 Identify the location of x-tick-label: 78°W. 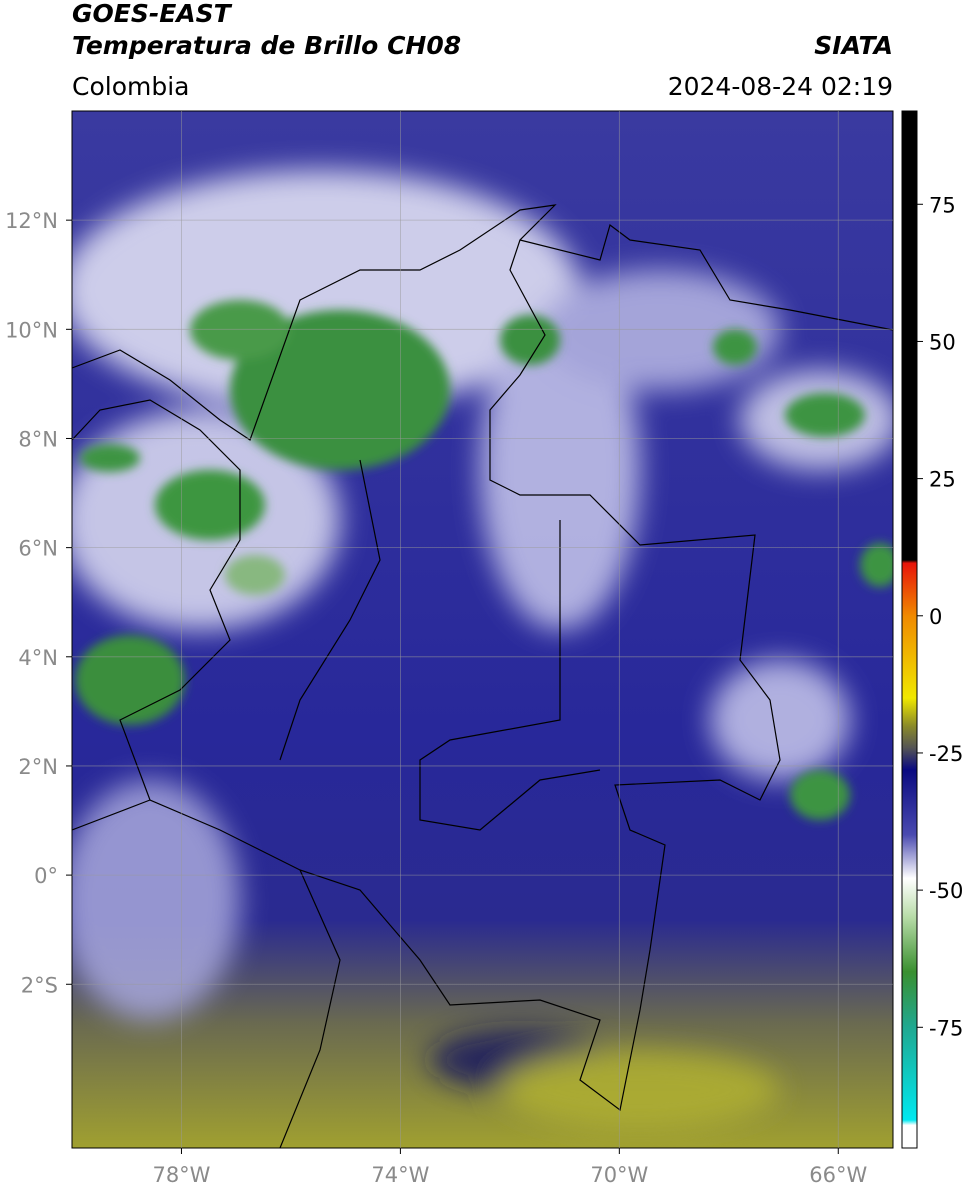
(181, 1175).